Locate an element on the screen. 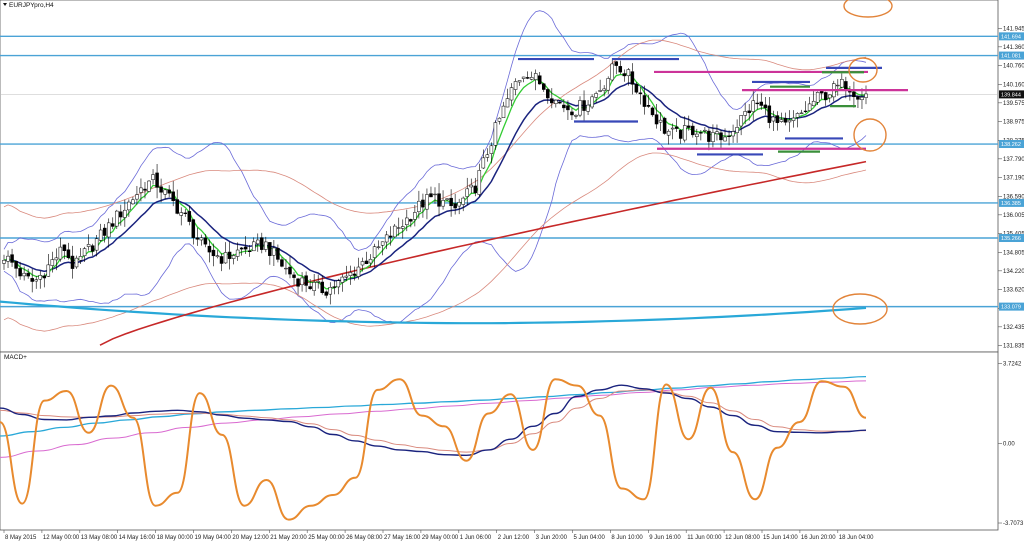  price-tick-label: 141.945 is located at coordinates (1013, 29).